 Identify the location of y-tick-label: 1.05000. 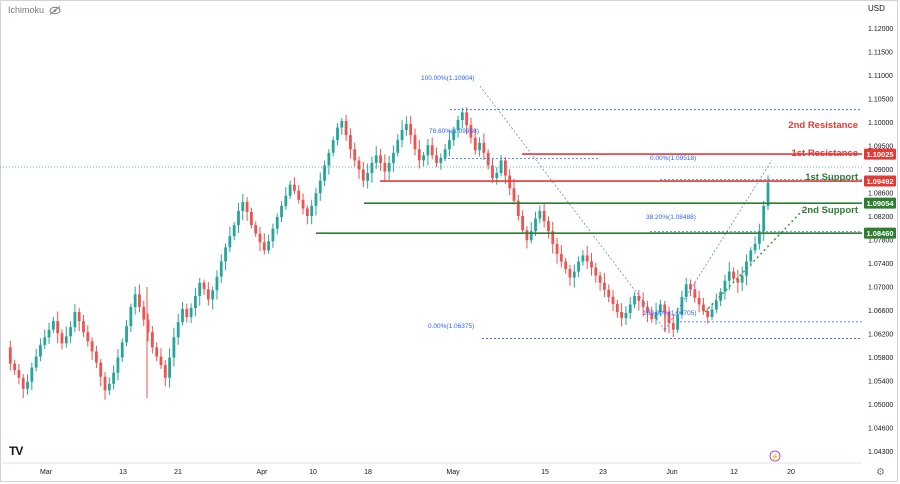
(880, 405).